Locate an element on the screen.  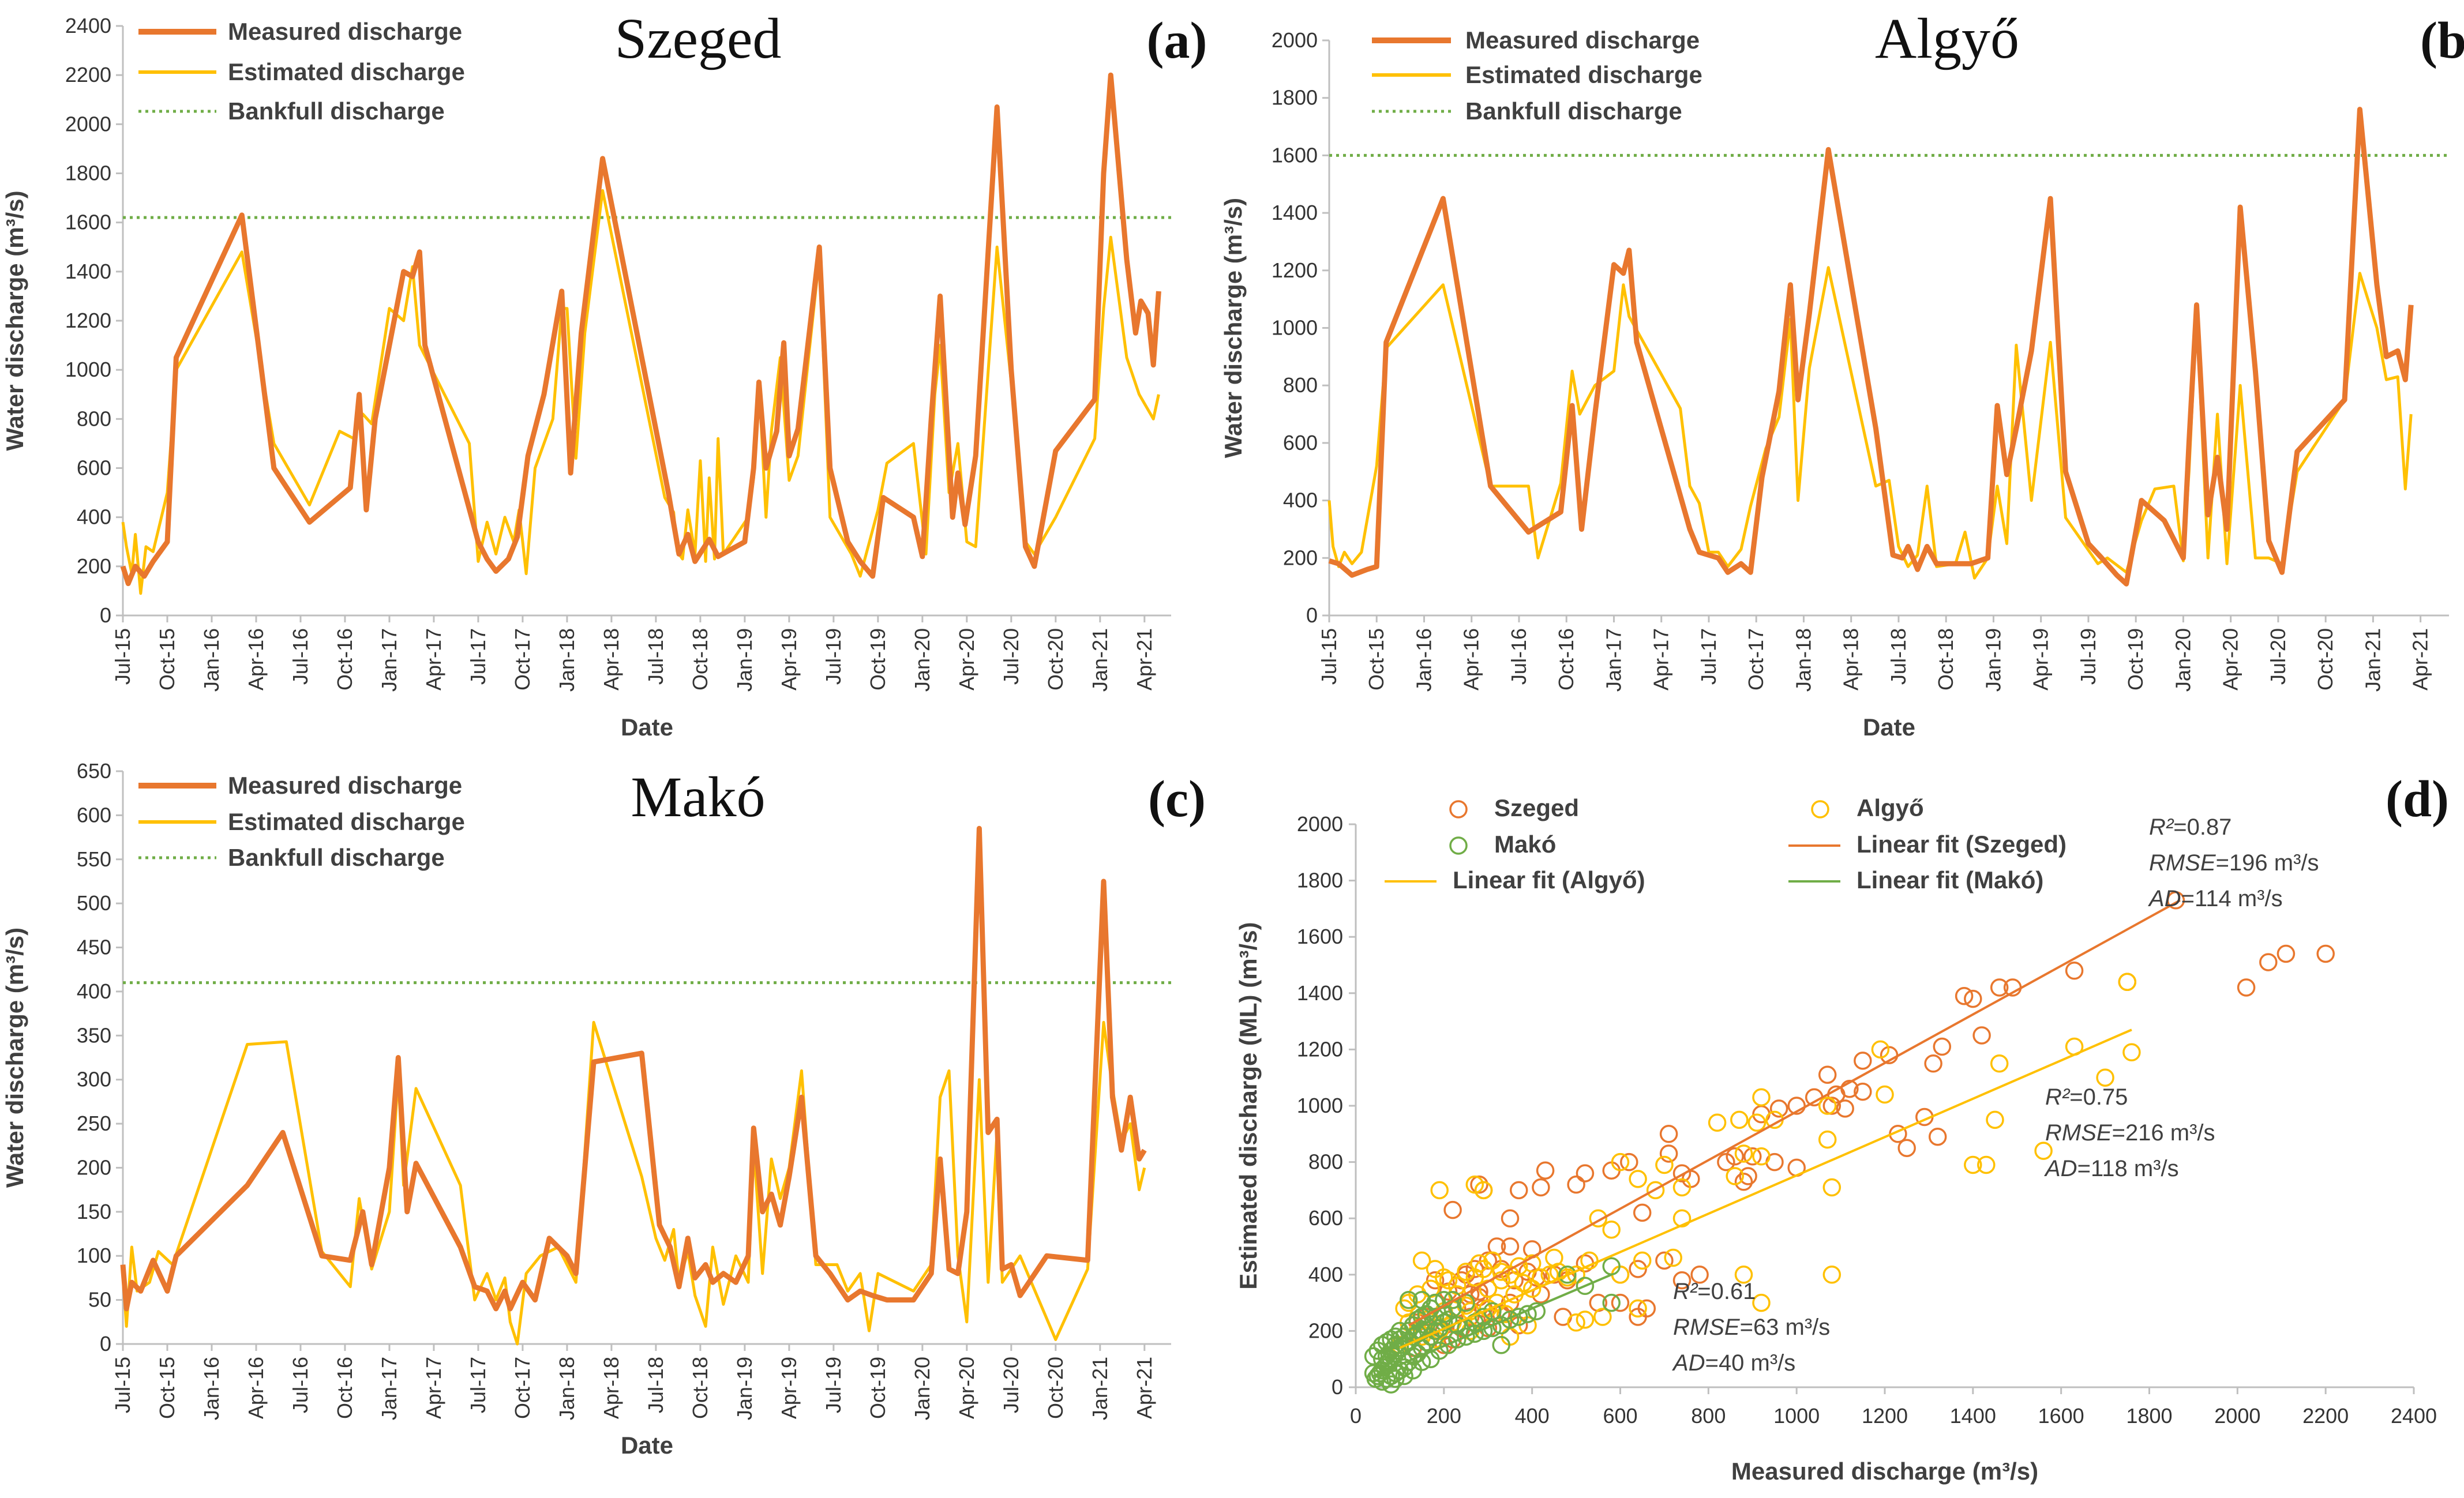
x-tick-label: Jul-16 is located at coordinates (300, 656).